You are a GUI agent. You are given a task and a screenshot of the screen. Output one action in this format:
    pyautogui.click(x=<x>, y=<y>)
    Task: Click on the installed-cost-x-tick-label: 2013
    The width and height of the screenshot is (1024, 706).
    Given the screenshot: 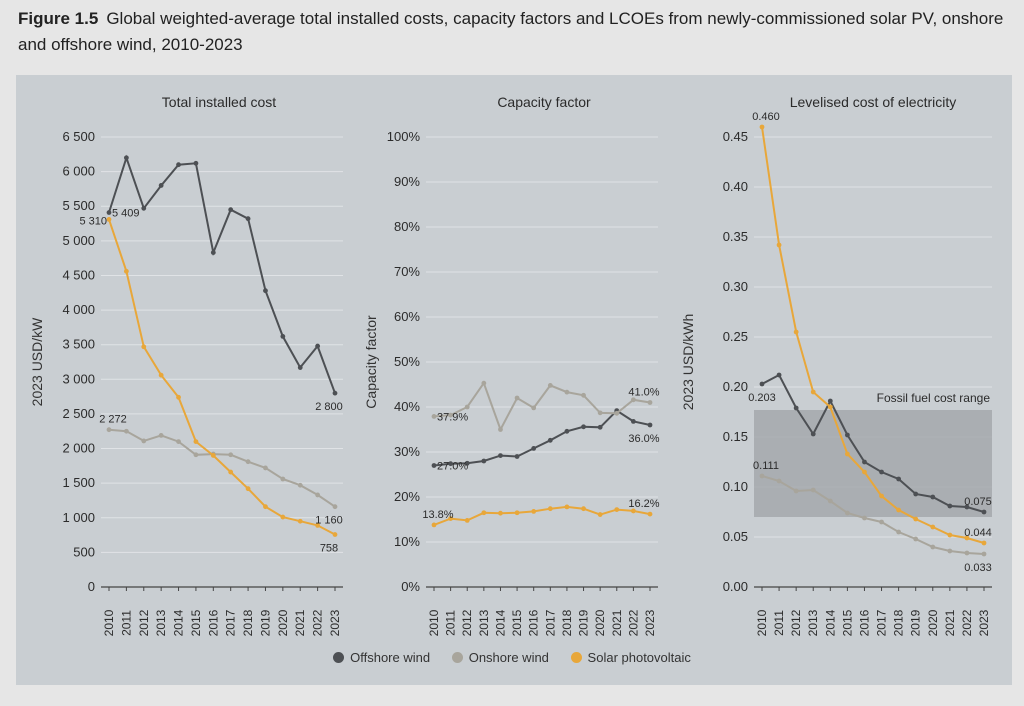 What is the action you would take?
    pyautogui.click(x=161, y=622)
    